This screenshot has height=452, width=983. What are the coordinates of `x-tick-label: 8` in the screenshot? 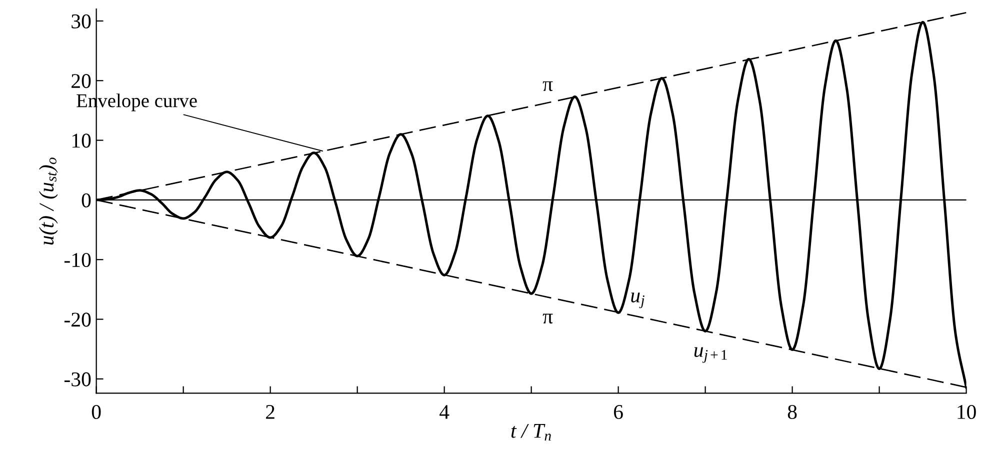 It's located at (792, 412).